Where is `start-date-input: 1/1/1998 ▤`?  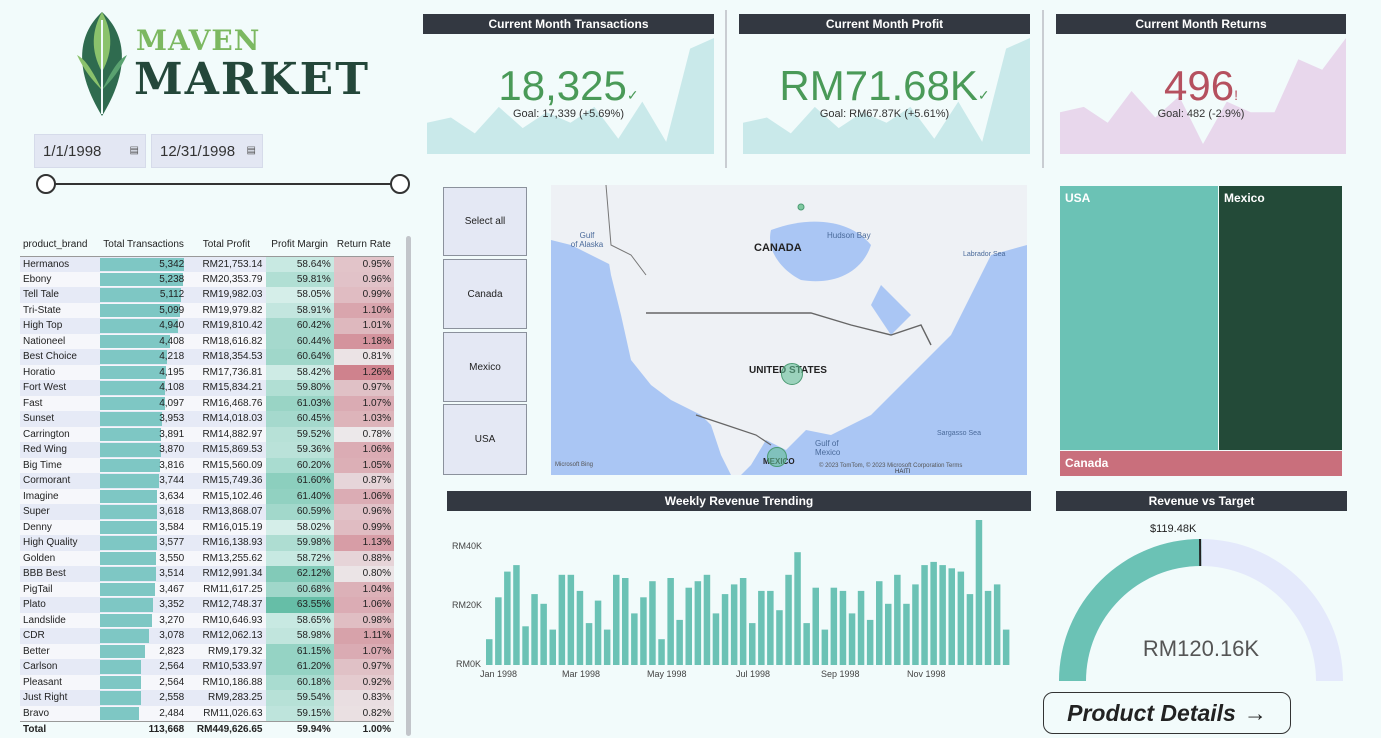 start-date-input: 1/1/1998 ▤ is located at coordinates (90, 151).